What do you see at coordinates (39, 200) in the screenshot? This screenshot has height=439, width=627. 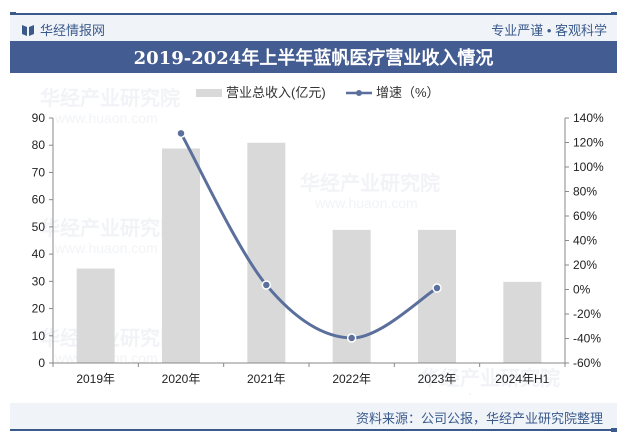 I see `left-tick: 60` at bounding box center [39, 200].